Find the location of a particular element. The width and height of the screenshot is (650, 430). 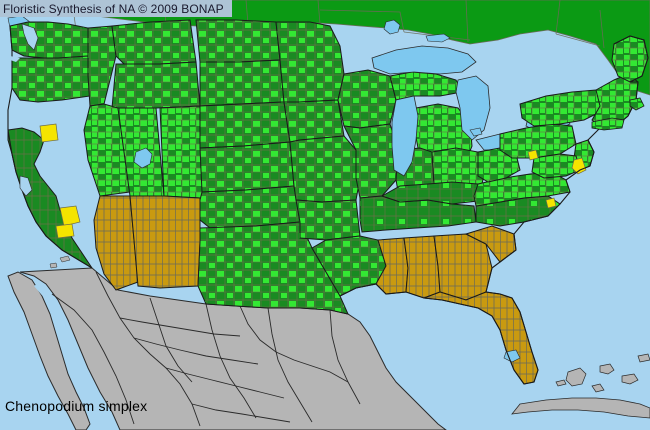

credit-bar: Floristic Synthesis of NA © 2009 BONAP is located at coordinates (116, 8).